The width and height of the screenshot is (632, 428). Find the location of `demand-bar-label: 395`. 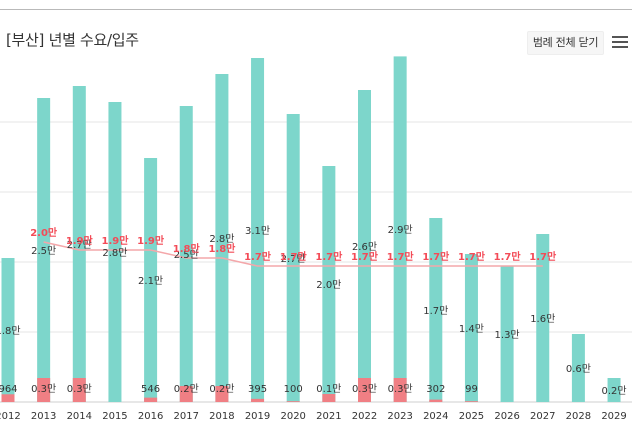

demand-bar-label: 395 is located at coordinates (257, 389).